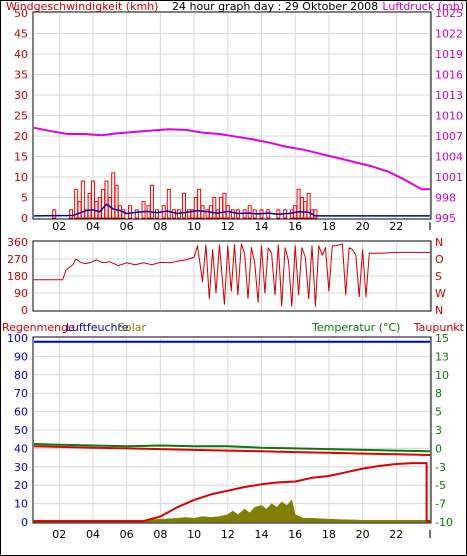 Image resolution: width=467 pixels, height=556 pixels. What do you see at coordinates (82, 6) in the screenshot?
I see `wind-speed-label: Windgeschwindigkeit (kmh)` at bounding box center [82, 6].